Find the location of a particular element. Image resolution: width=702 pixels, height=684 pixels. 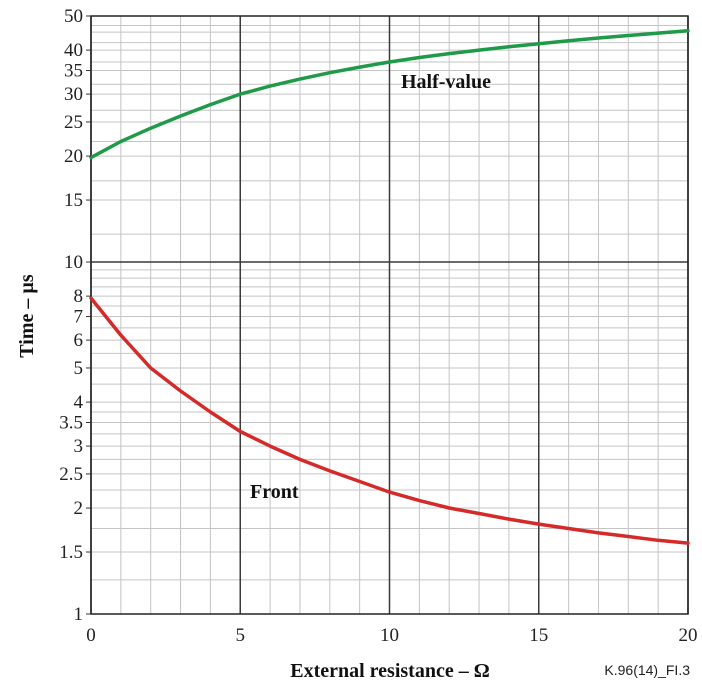

y-tick-label: 20 is located at coordinates (73, 156).